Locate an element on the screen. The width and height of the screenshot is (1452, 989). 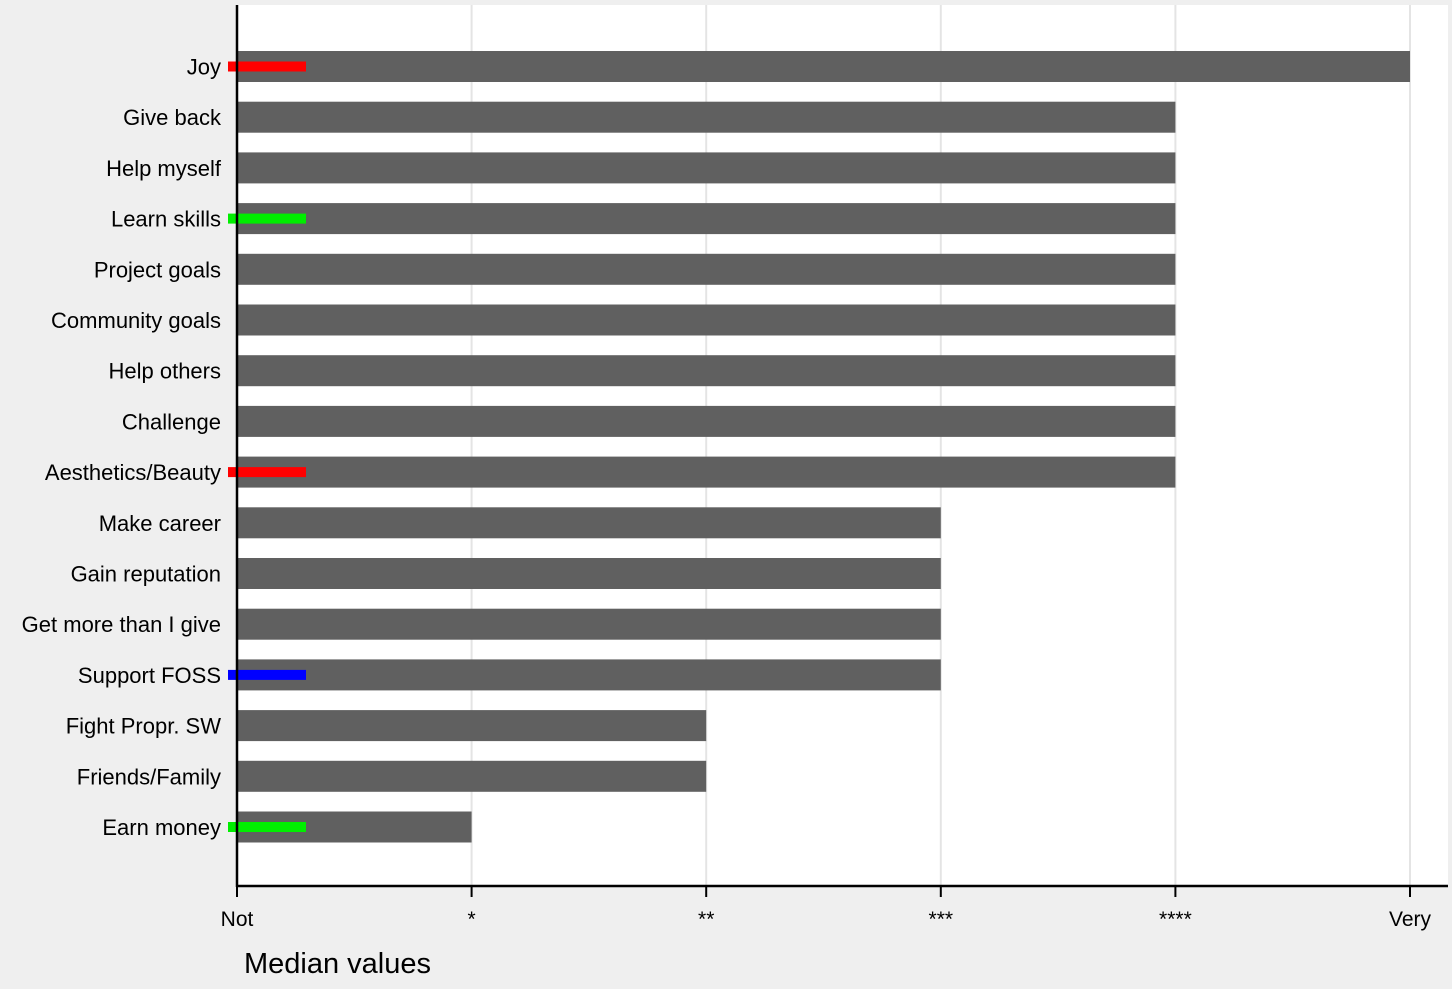
y-category-label: Community goals is located at coordinates (136, 320).